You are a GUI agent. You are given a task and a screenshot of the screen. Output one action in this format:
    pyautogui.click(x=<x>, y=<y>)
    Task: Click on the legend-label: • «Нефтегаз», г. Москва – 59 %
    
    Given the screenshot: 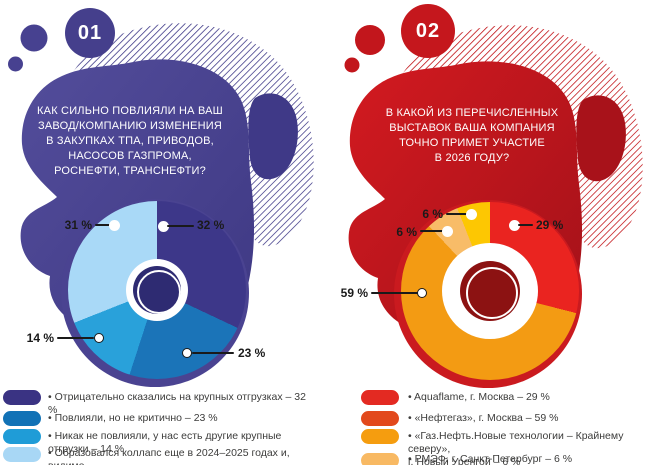 What is the action you would take?
    pyautogui.click(x=483, y=418)
    